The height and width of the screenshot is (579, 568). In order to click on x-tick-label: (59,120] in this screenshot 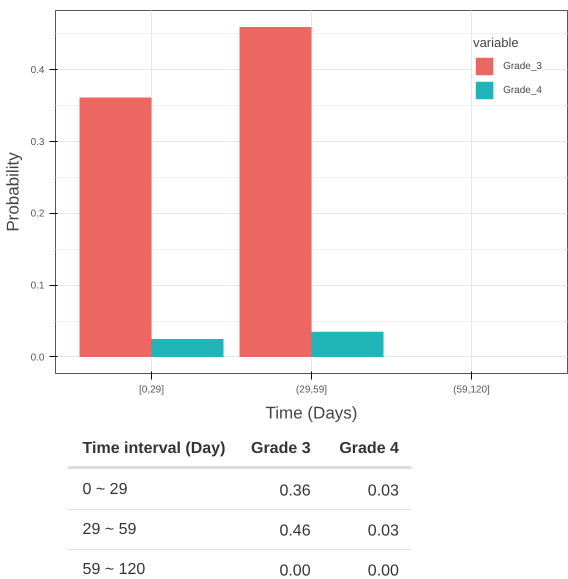, I will do `click(471, 390)`.